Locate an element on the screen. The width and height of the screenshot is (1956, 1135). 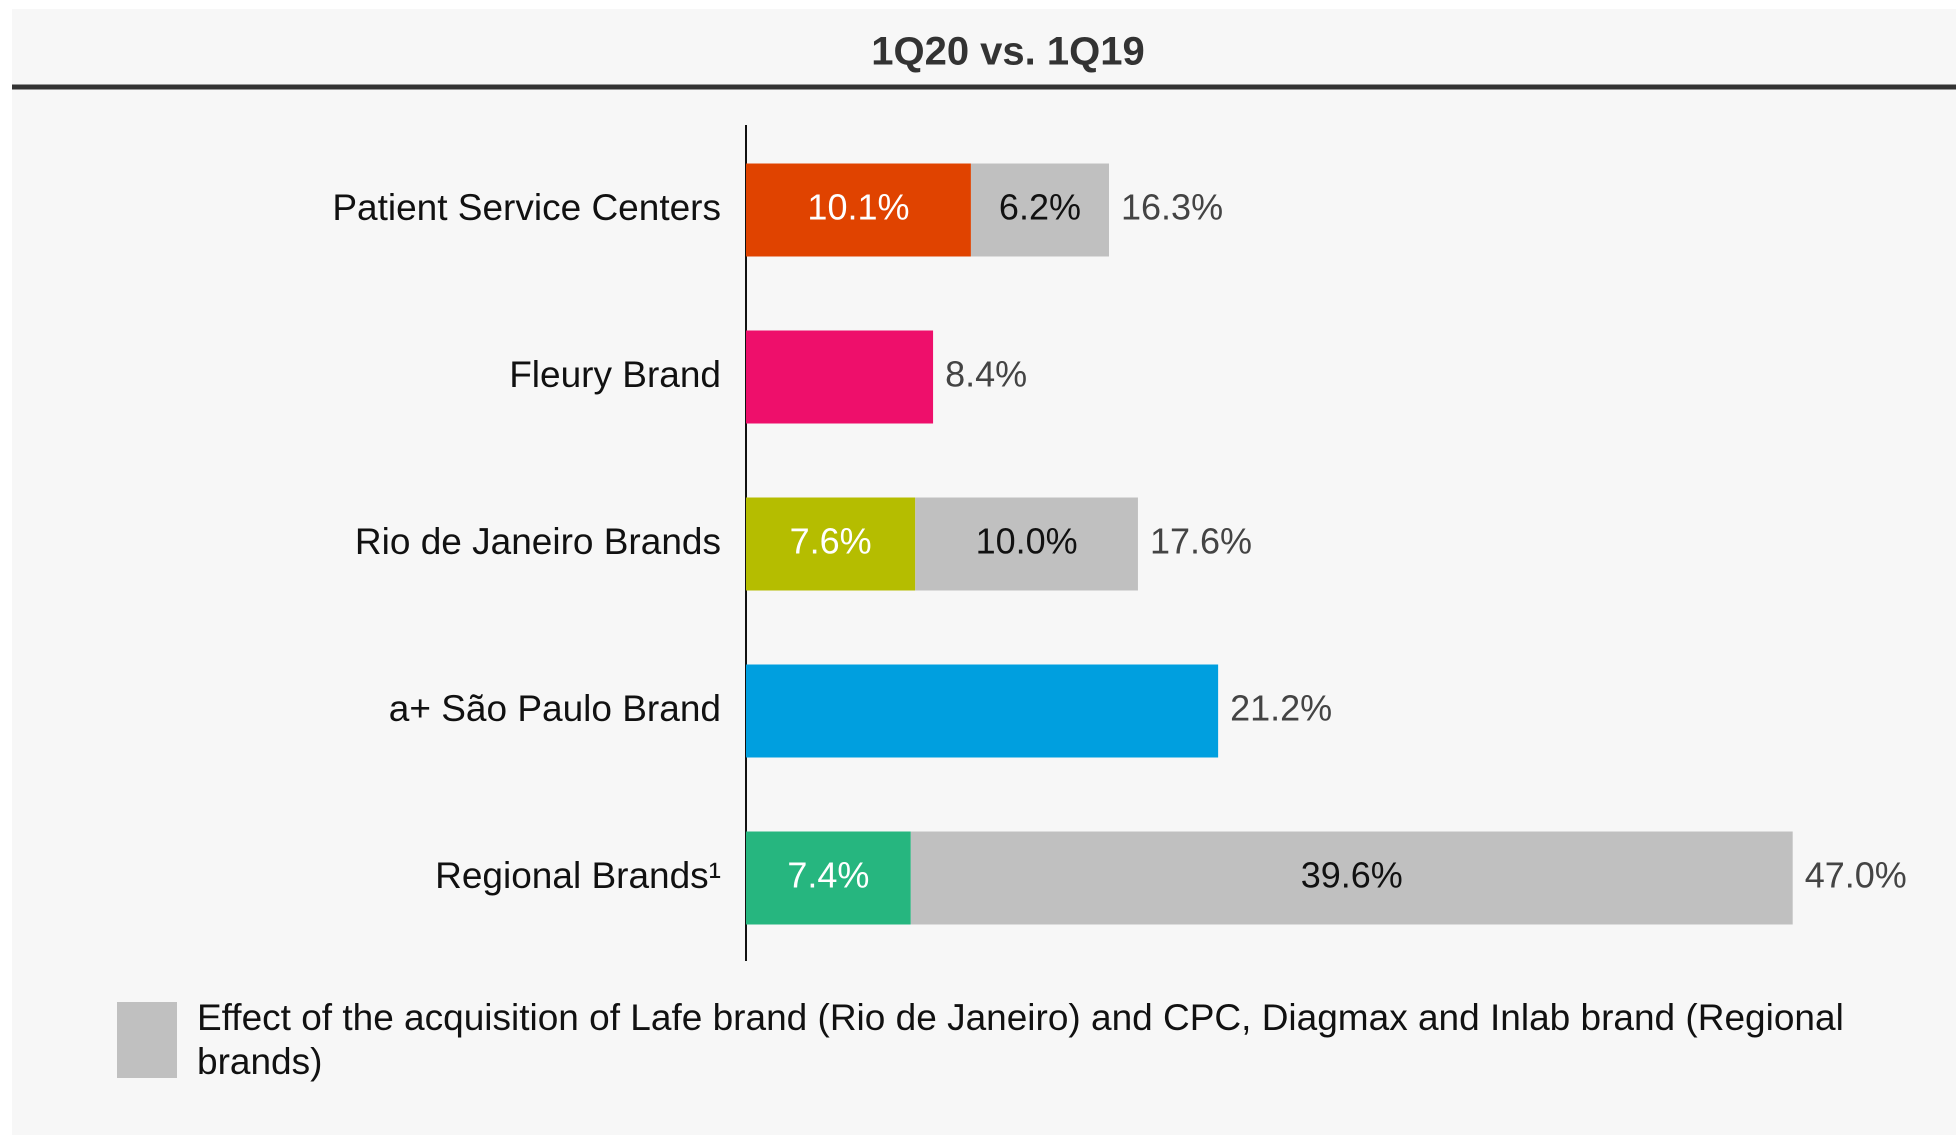
category-label: Patient Service Centers is located at coordinates (526, 207).